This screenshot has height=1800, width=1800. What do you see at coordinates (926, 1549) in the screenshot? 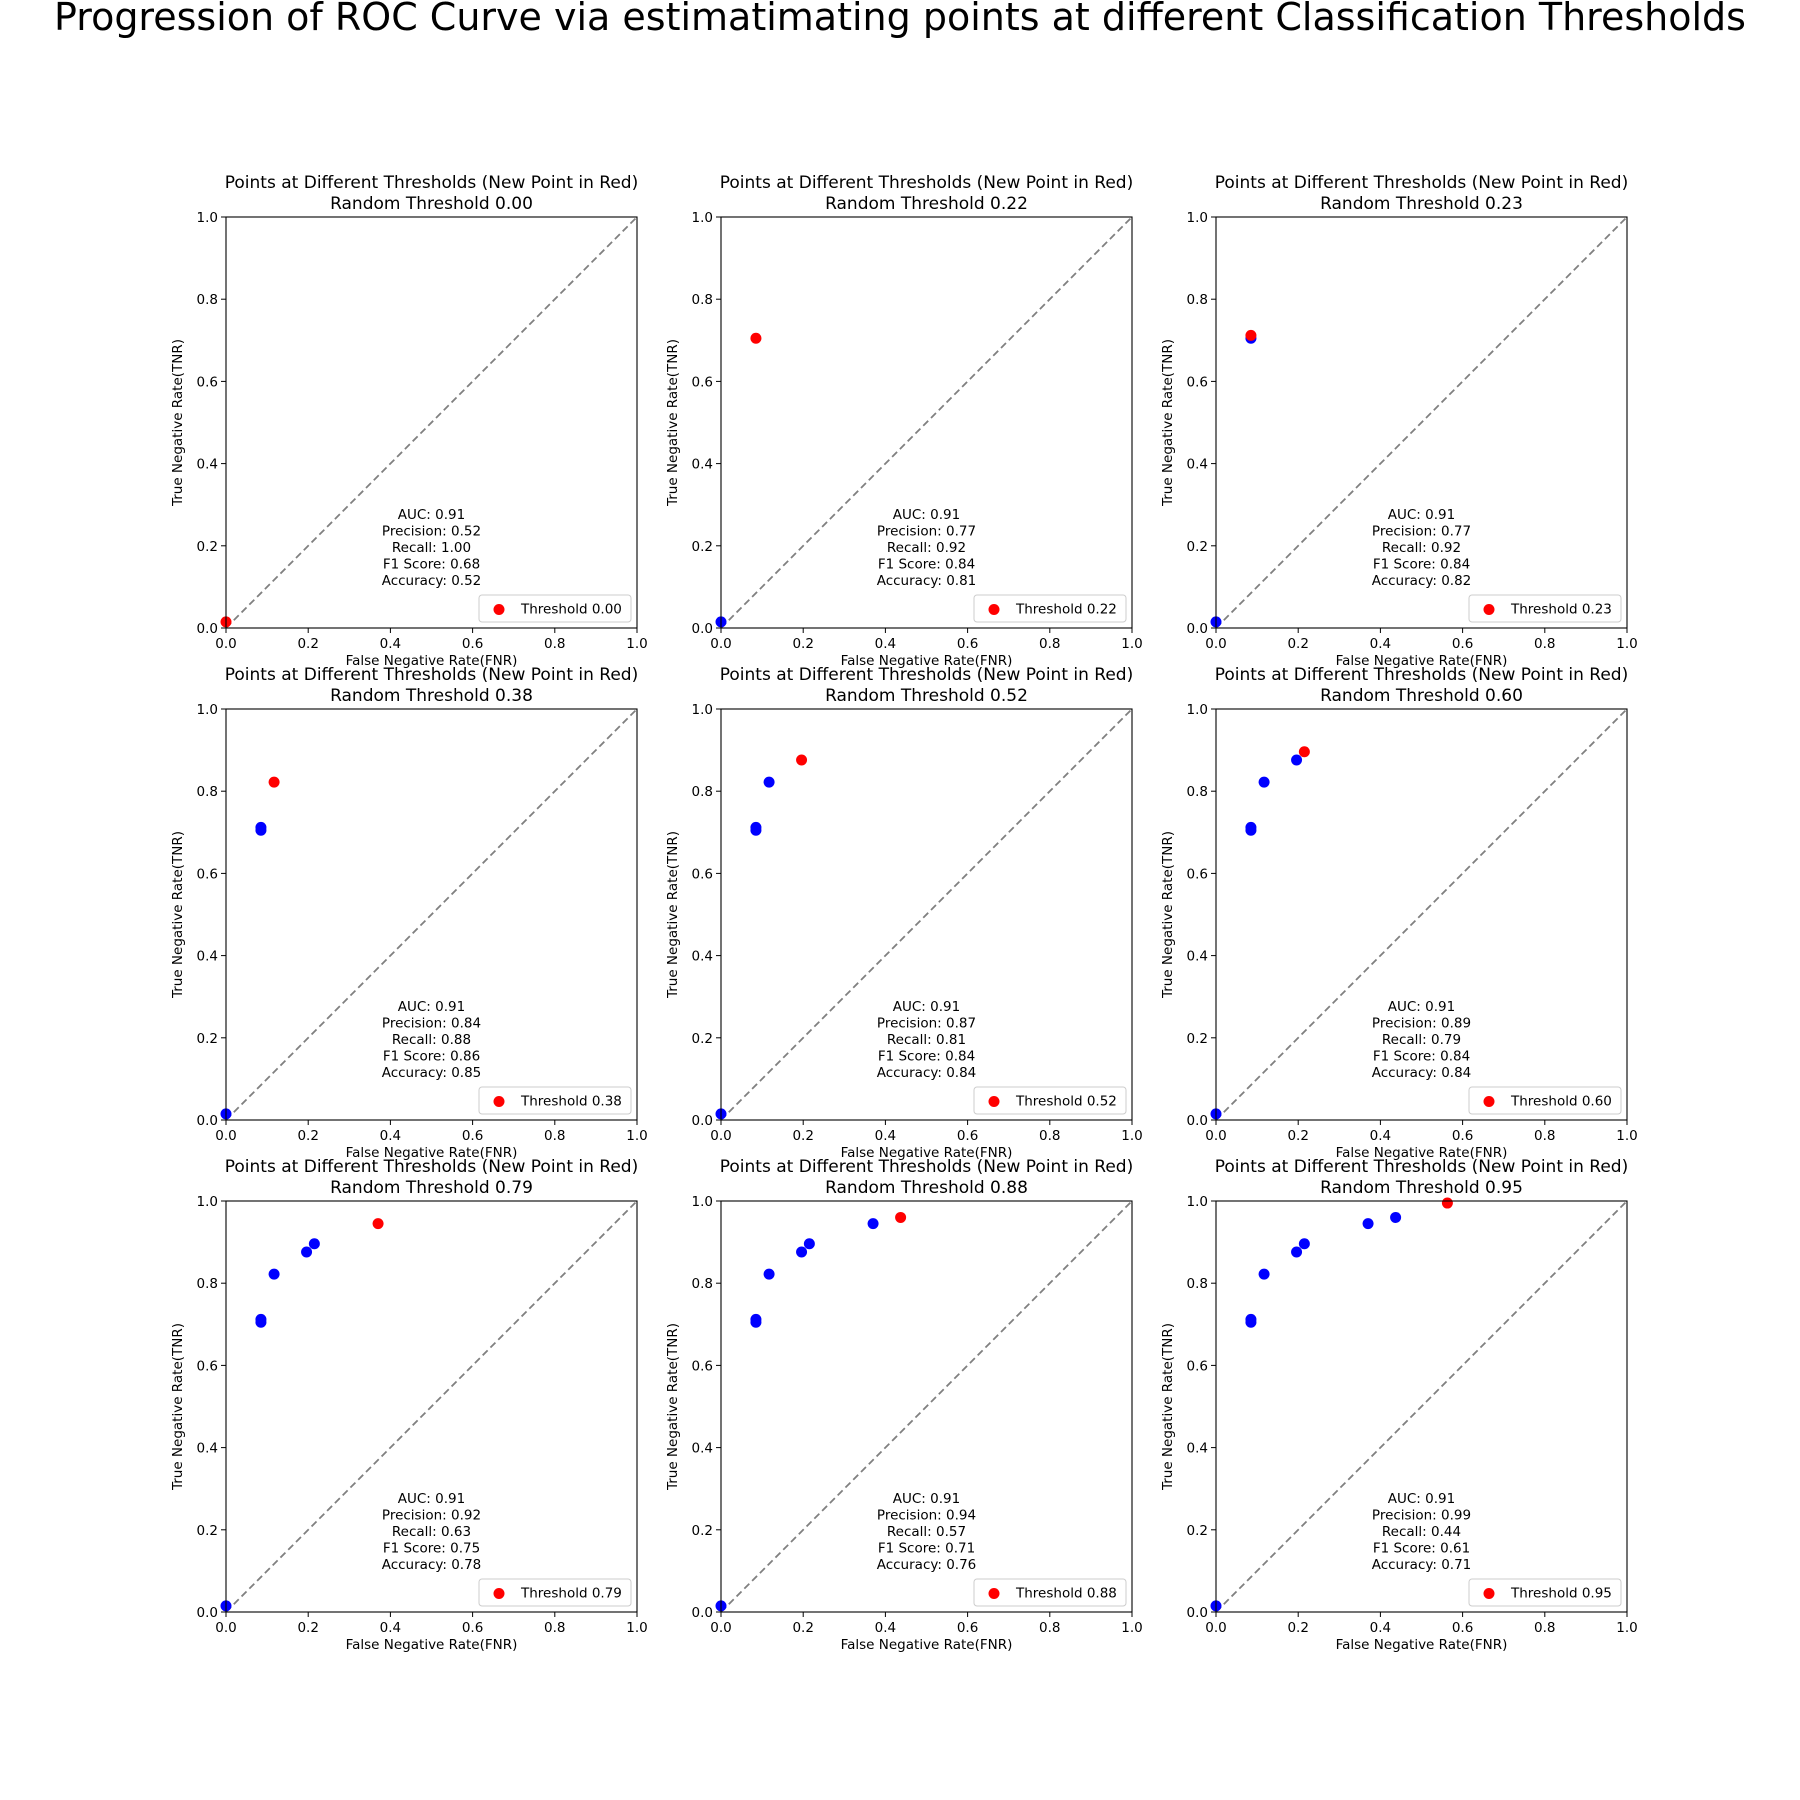
I see `metric-text: F1 Score: 0.71` at bounding box center [926, 1549].